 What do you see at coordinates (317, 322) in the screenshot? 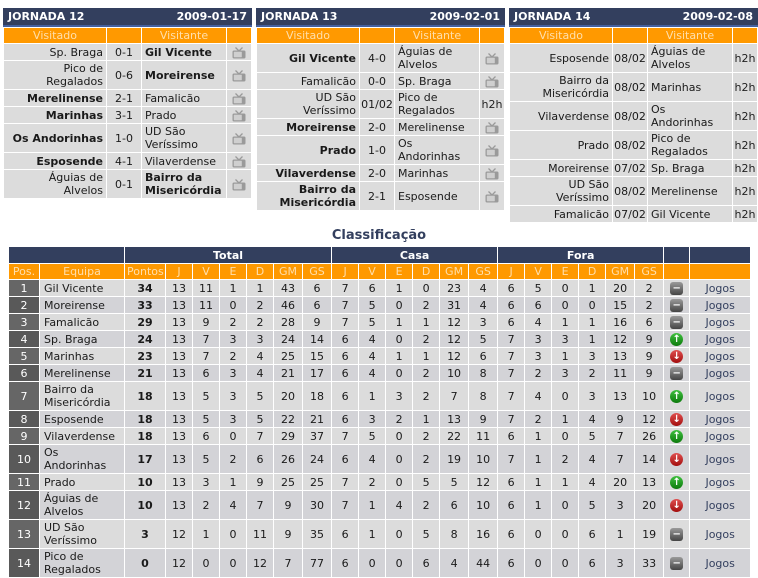
I see `total-gs-cell: 9` at bounding box center [317, 322].